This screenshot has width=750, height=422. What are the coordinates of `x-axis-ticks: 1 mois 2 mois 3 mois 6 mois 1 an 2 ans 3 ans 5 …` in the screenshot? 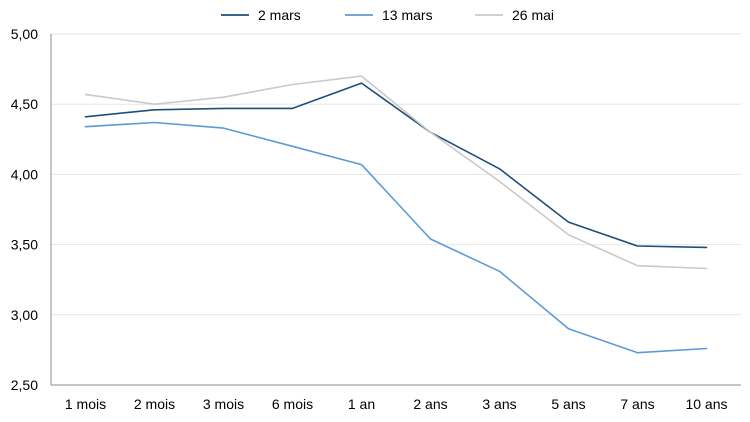 It's located at (396, 404).